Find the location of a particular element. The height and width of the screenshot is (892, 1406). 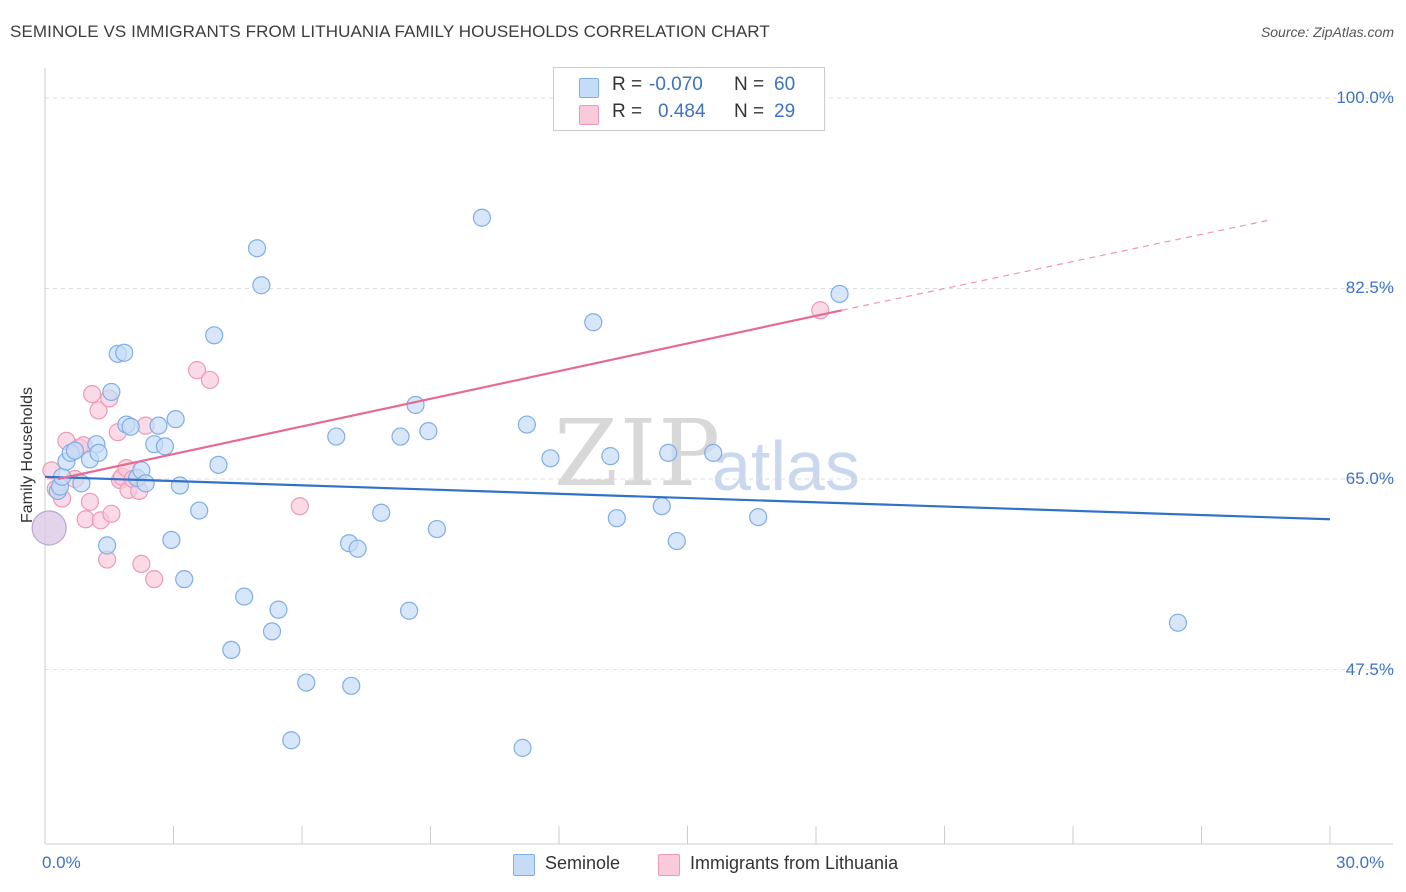

big-marker is located at coordinates (49, 528).